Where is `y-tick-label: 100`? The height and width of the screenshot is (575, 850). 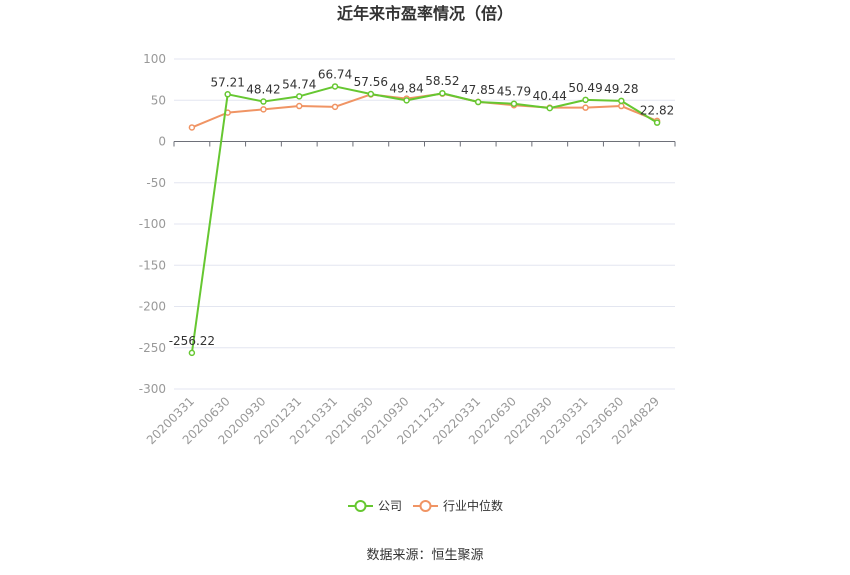 y-tick-label: 100 is located at coordinates (154, 59).